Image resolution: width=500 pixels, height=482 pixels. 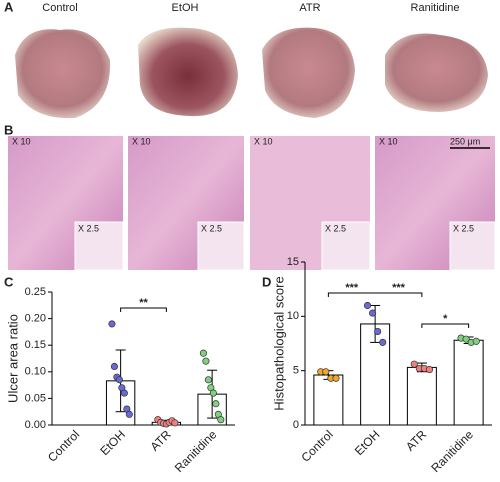 I want to click on panel-label: A, so click(x=9, y=7).